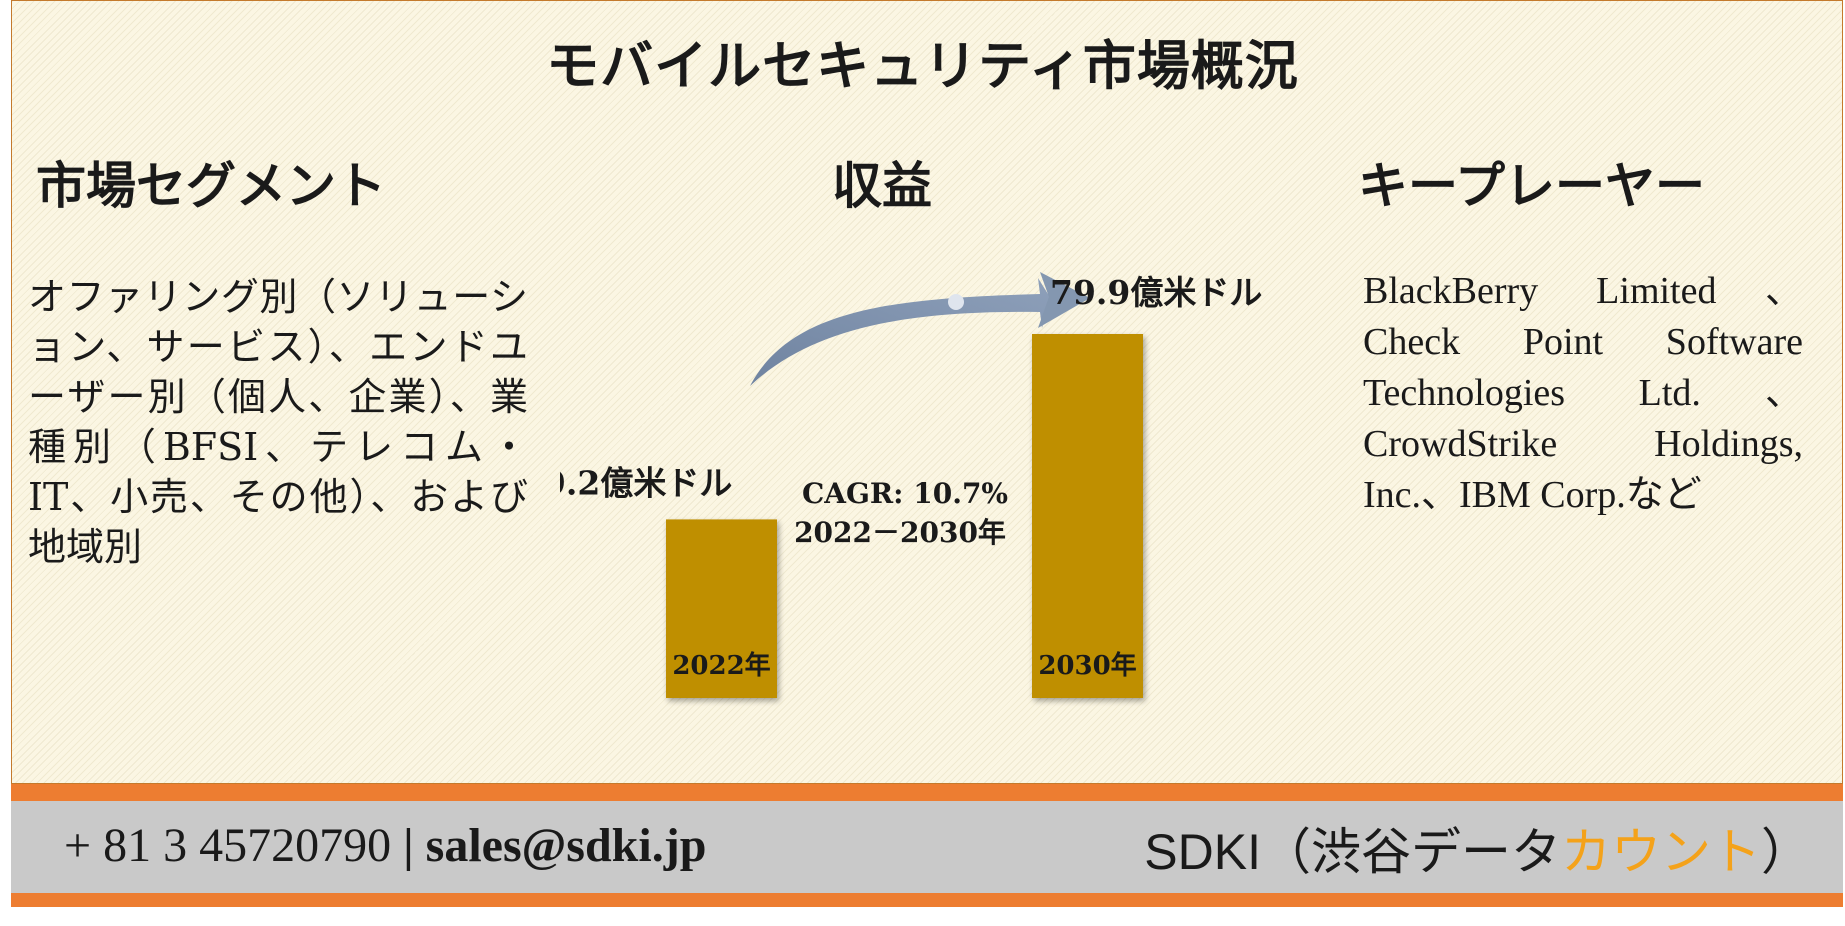  What do you see at coordinates (922, 66) in the screenshot?
I see `page-title: モバイルセキュリティ市場概況` at bounding box center [922, 66].